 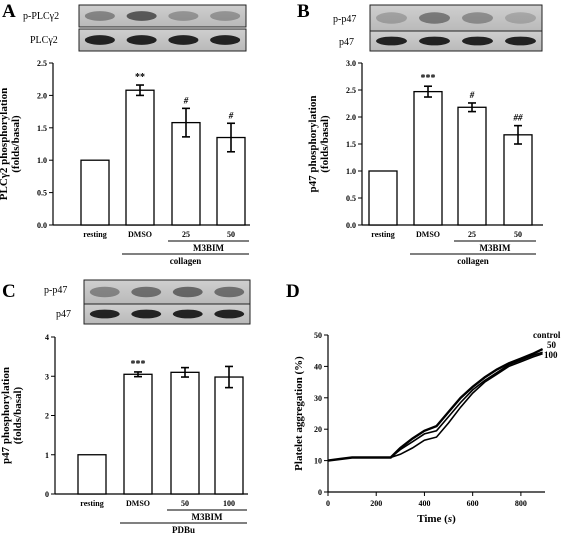 What do you see at coordinates (9, 291) in the screenshot?
I see `panel-letter-c: C` at bounding box center [9, 291].